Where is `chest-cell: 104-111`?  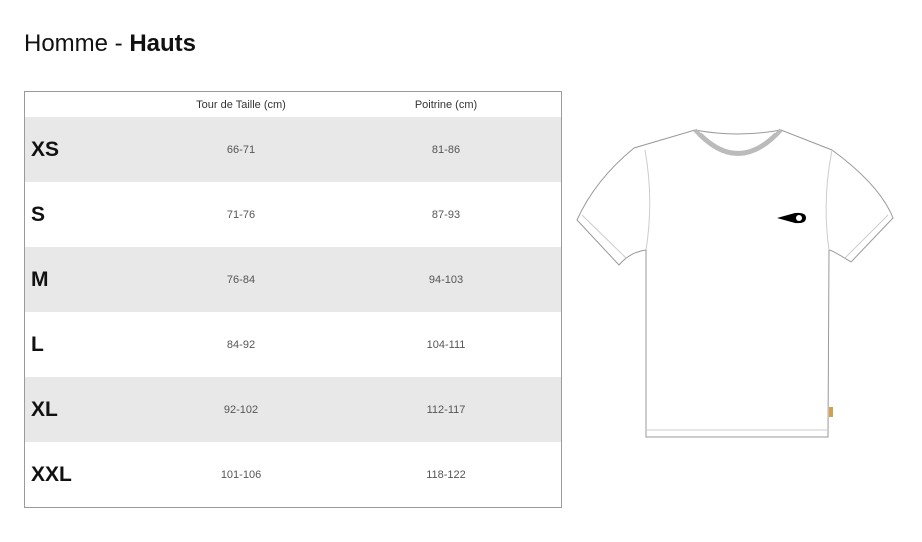
chest-cell: 104-111 is located at coordinates (446, 344).